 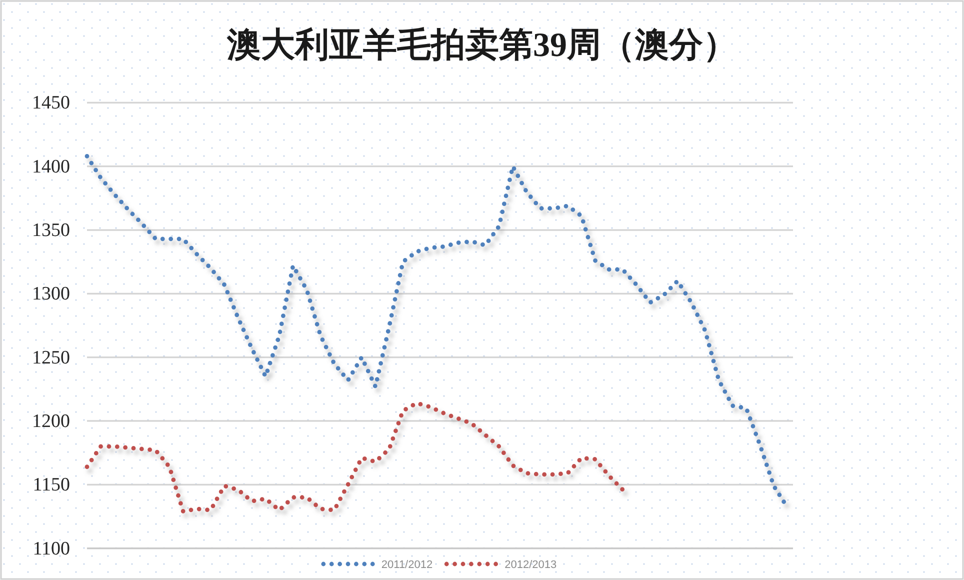 I want to click on y-tick-label: 1300, so click(x=51, y=294).